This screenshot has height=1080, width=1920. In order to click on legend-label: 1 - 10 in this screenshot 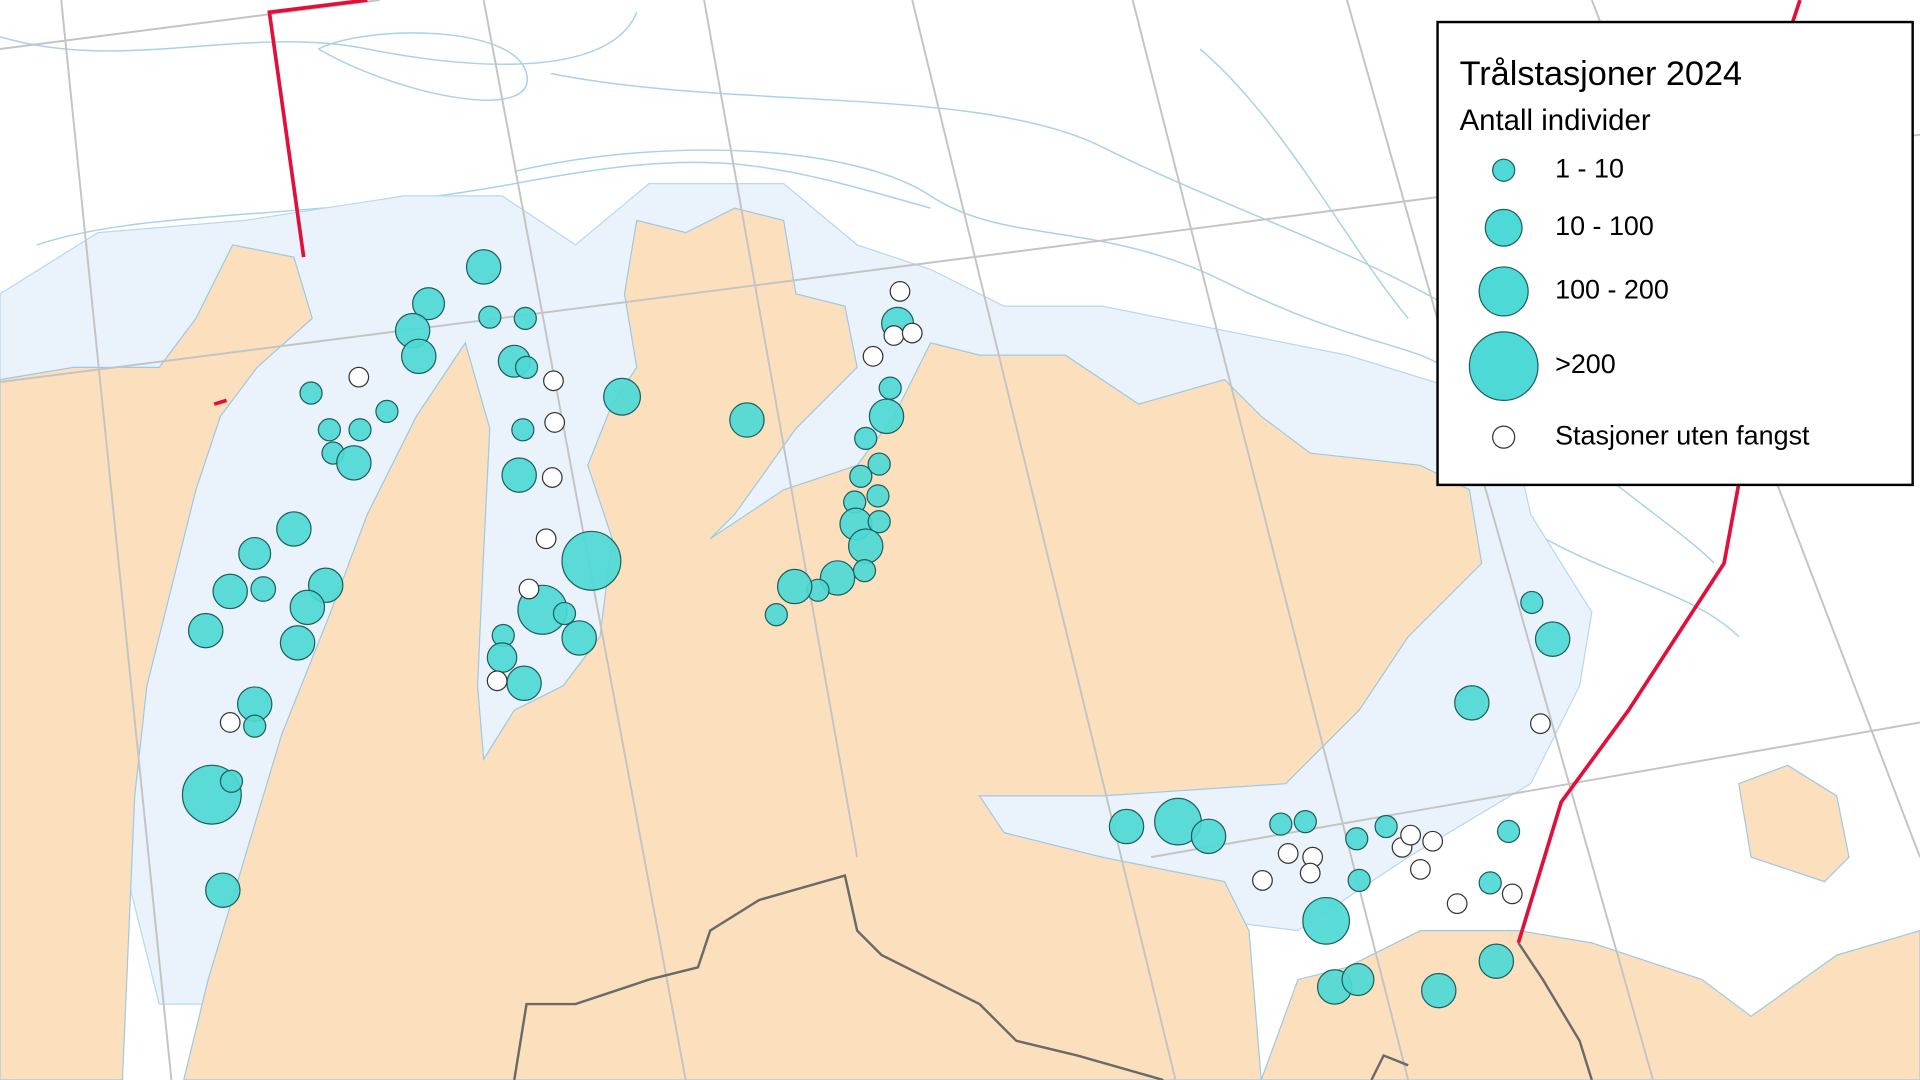, I will do `click(1589, 168)`.